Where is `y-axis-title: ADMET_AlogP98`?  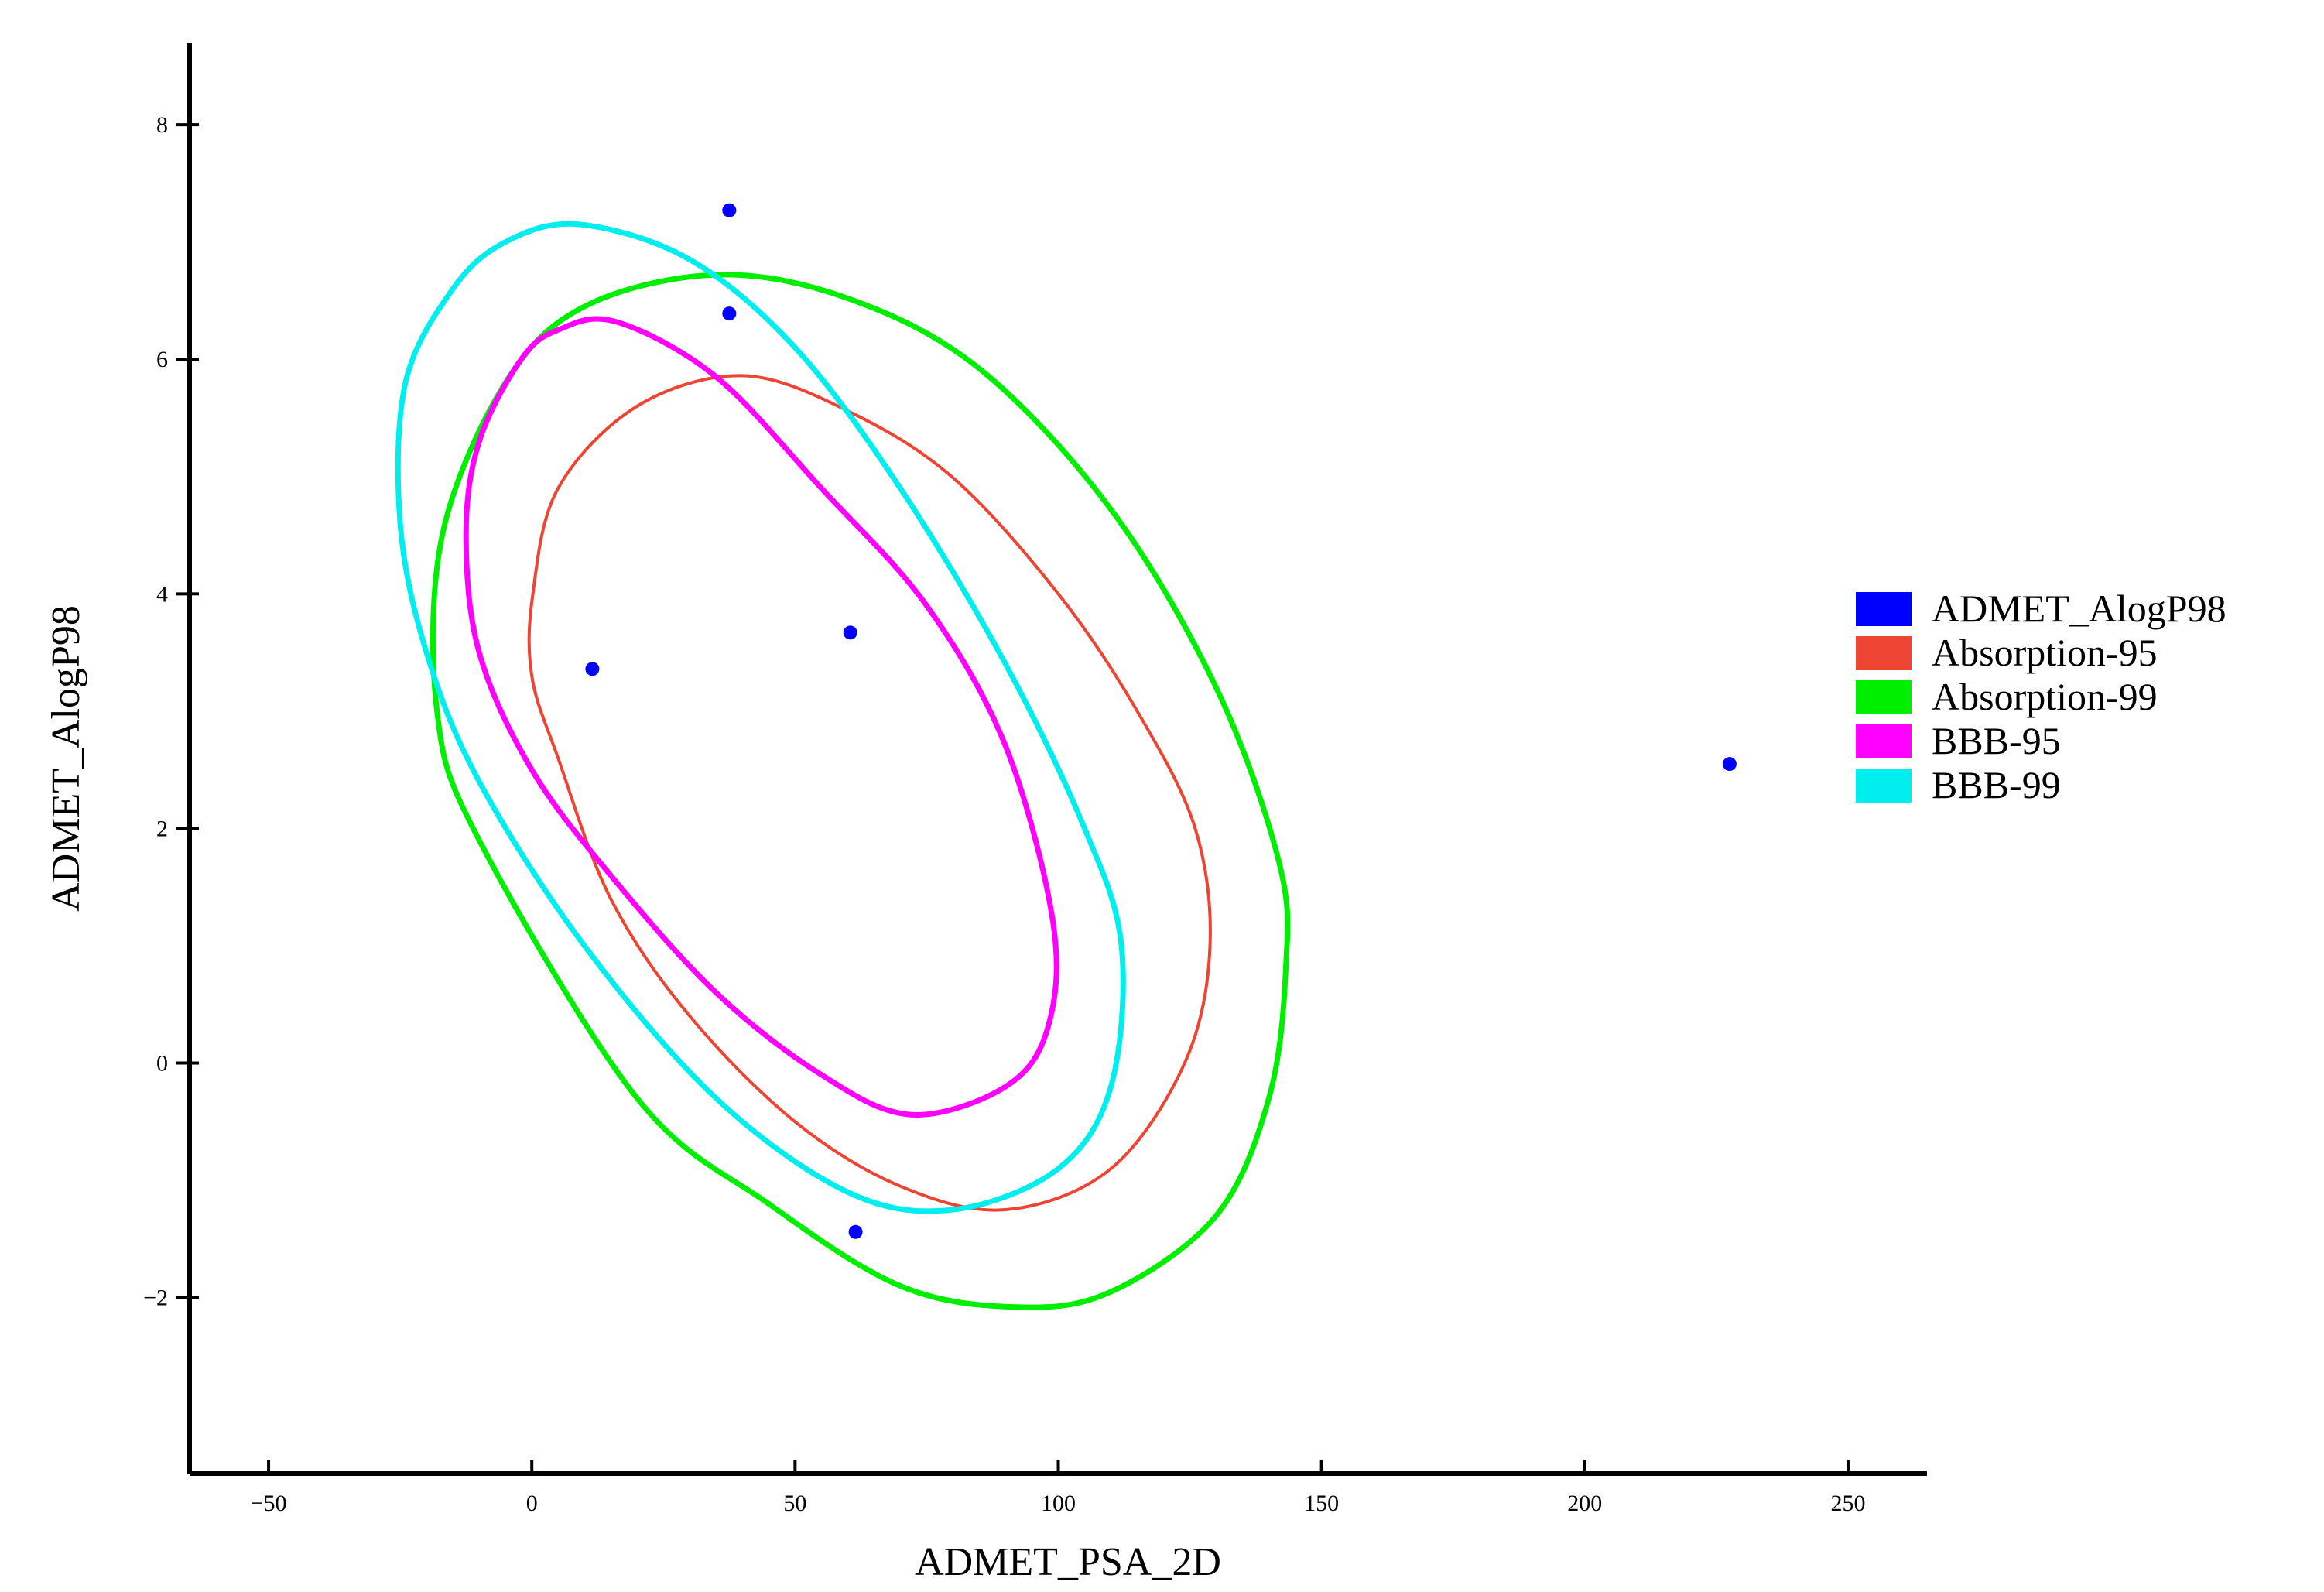 y-axis-title: ADMET_AlogP98 is located at coordinates (66, 758).